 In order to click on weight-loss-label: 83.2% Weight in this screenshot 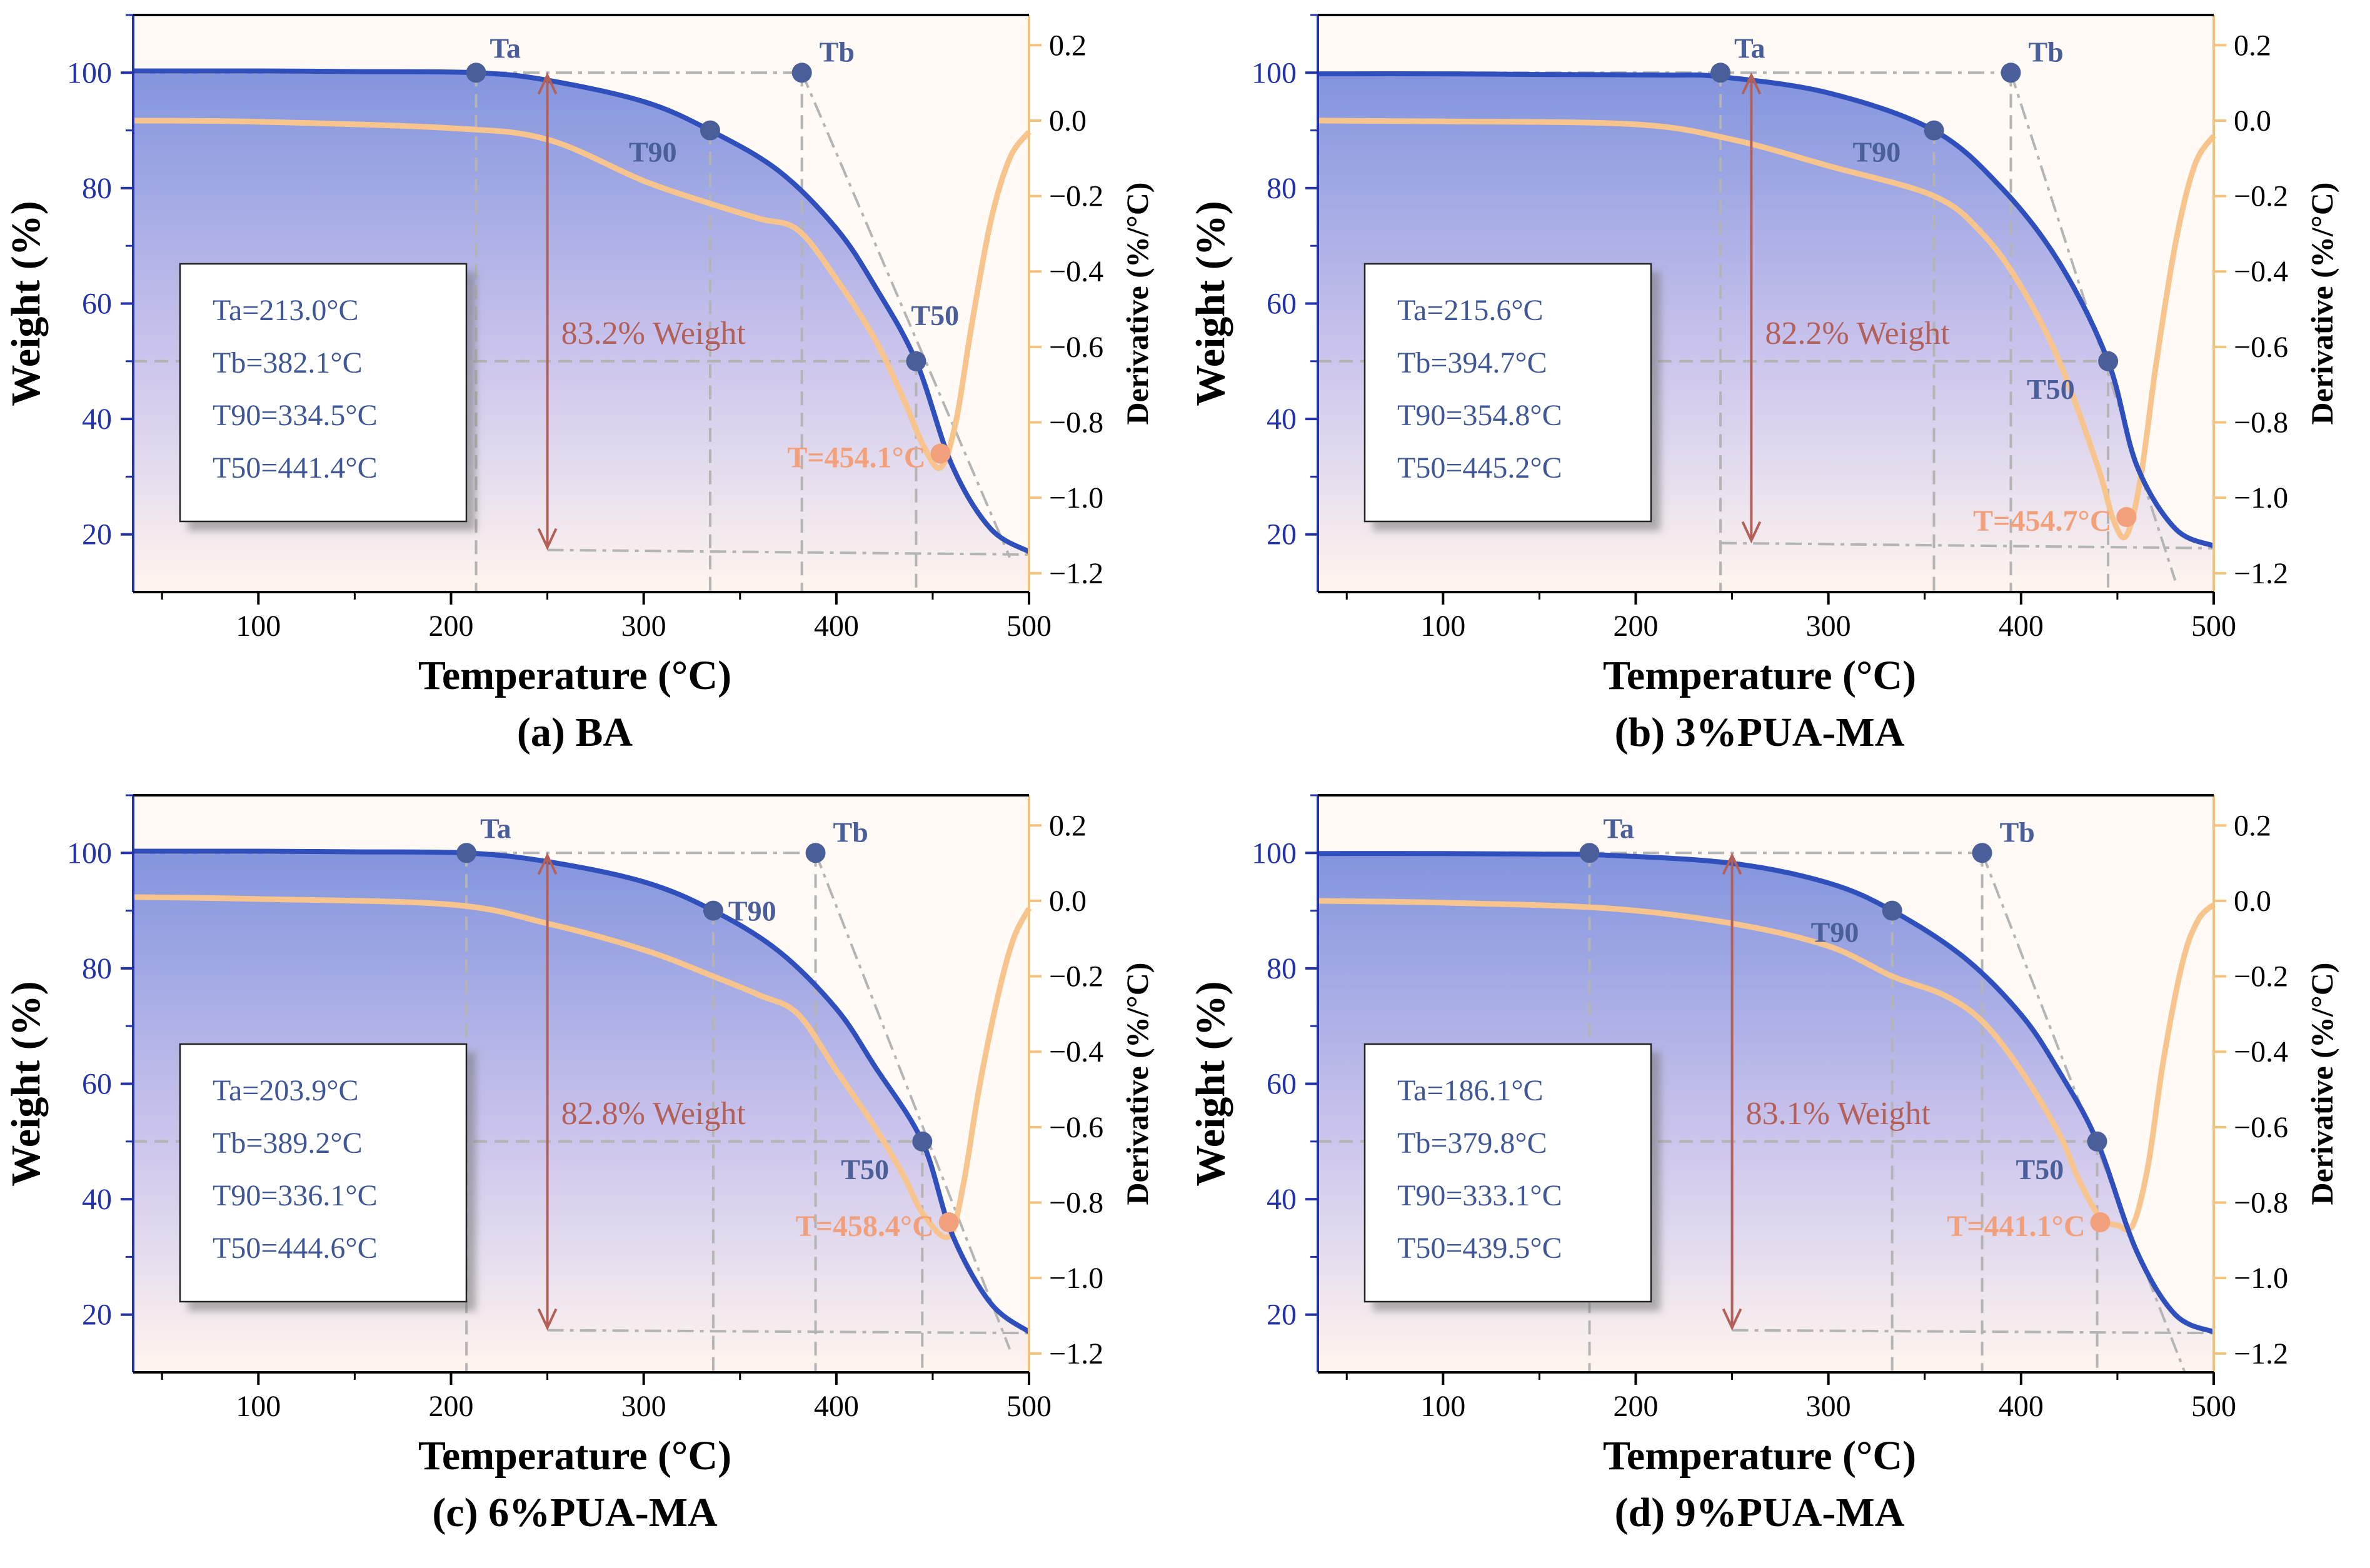, I will do `click(654, 333)`.